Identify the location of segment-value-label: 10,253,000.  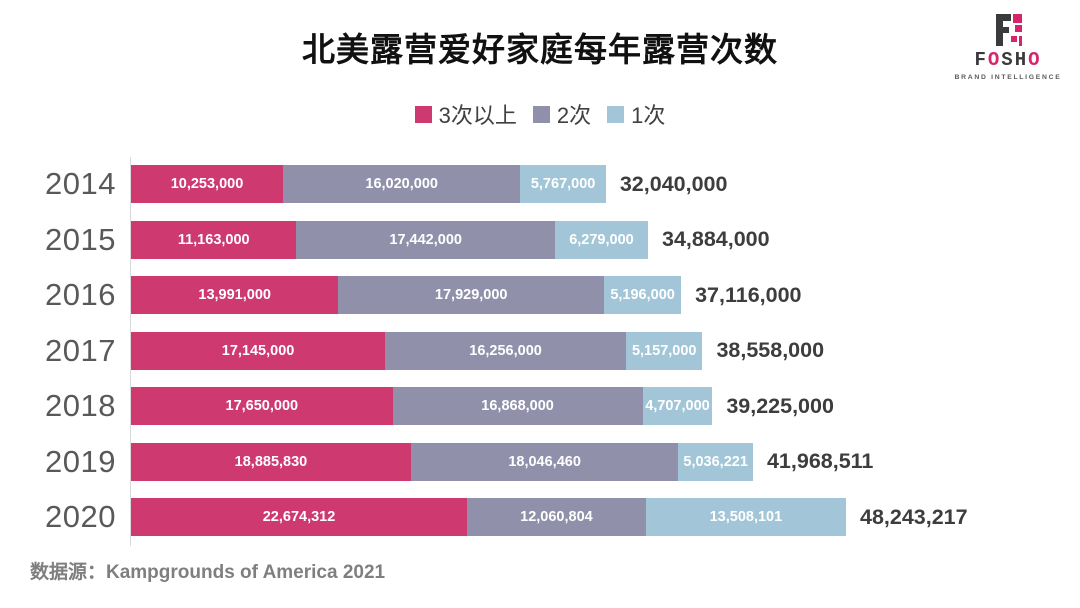
(207, 184).